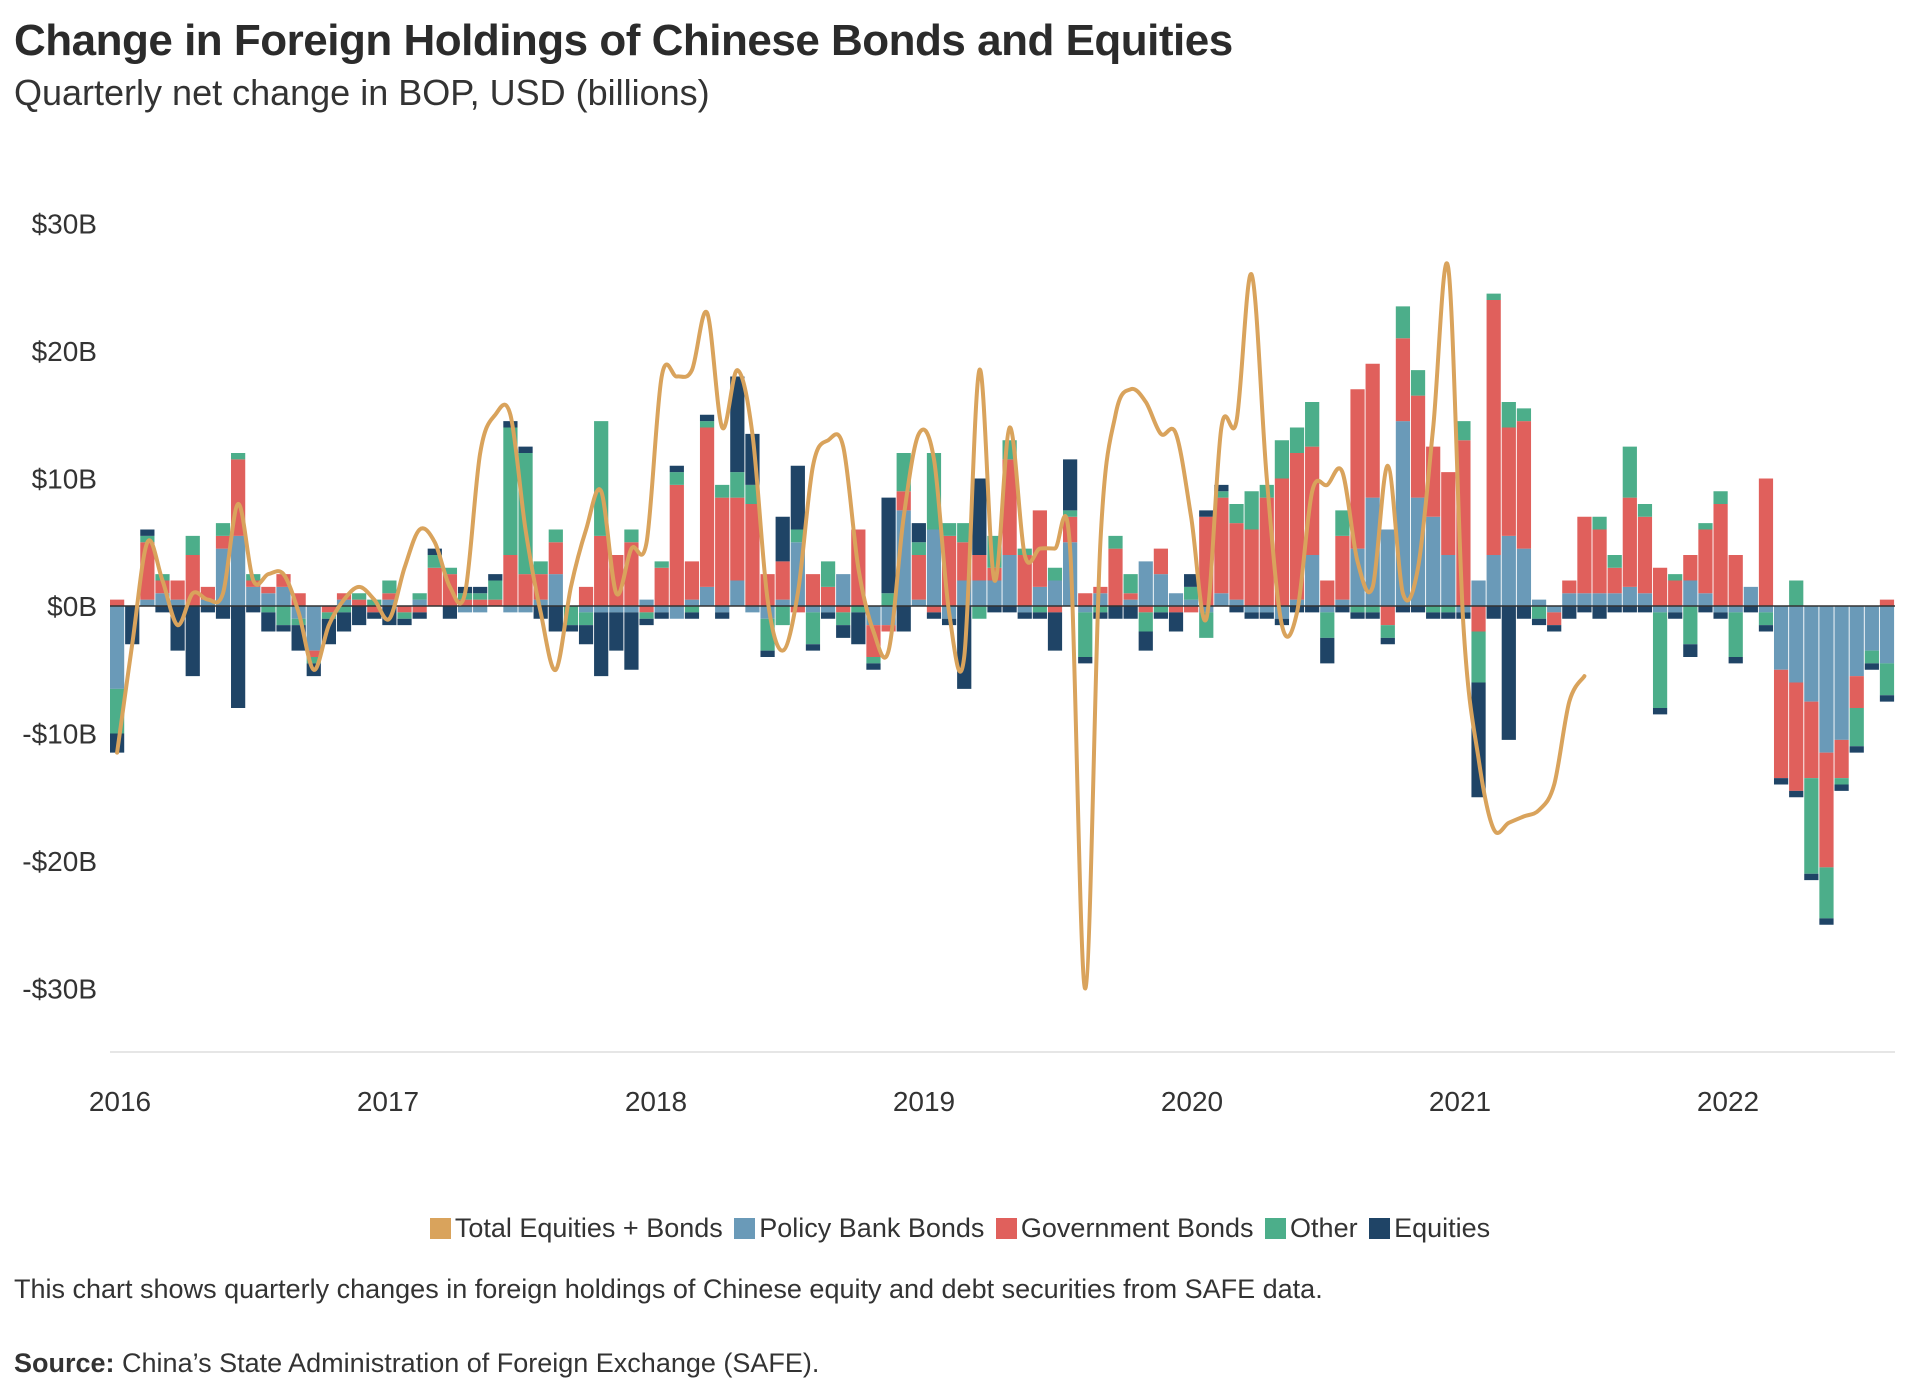 The width and height of the screenshot is (1920, 1380). What do you see at coordinates (859, 1228) in the screenshot?
I see `legend-item-policy-bank-bonds: Policy Bank Bonds` at bounding box center [859, 1228].